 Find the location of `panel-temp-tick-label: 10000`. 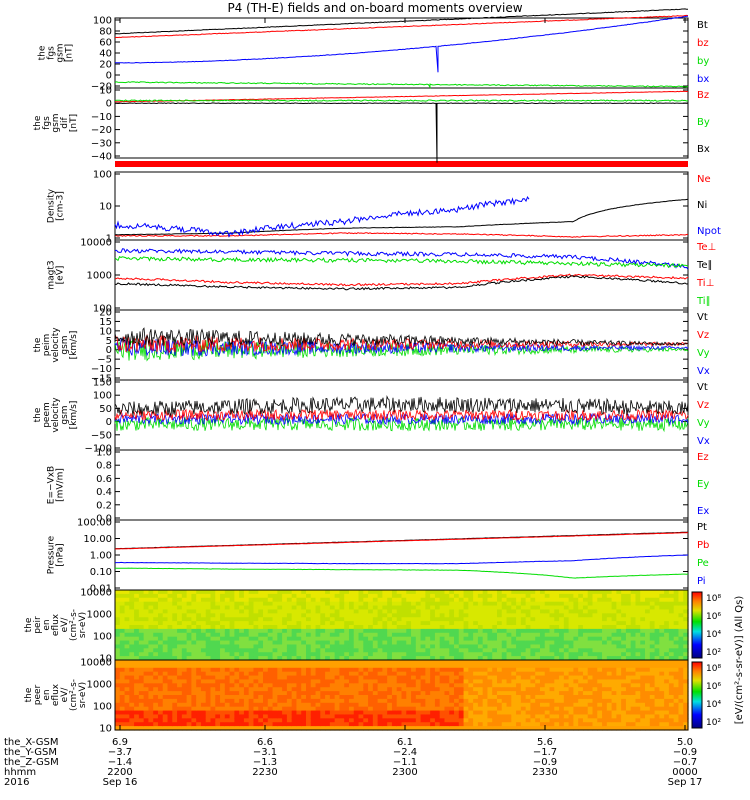

panel-temp-tick-label: 10000 is located at coordinates (96, 243).